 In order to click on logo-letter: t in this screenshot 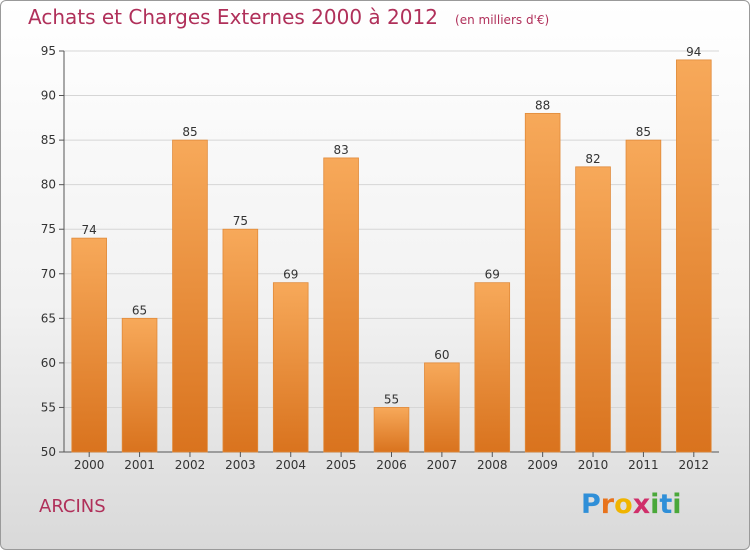, I will do `click(666, 504)`.